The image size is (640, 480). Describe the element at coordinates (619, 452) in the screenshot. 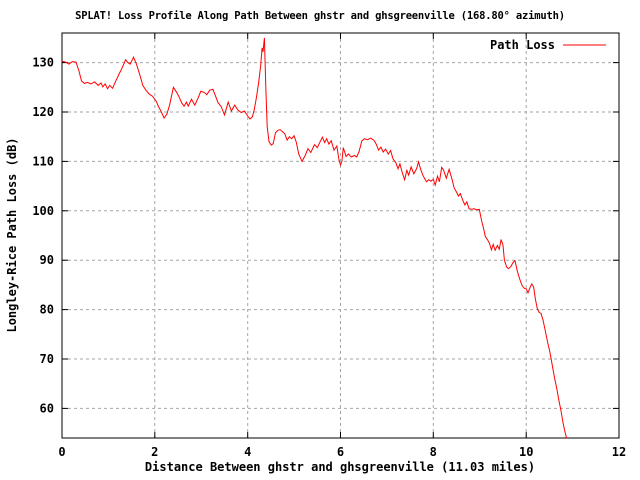

I see `x-tick-label: 12` at that location.